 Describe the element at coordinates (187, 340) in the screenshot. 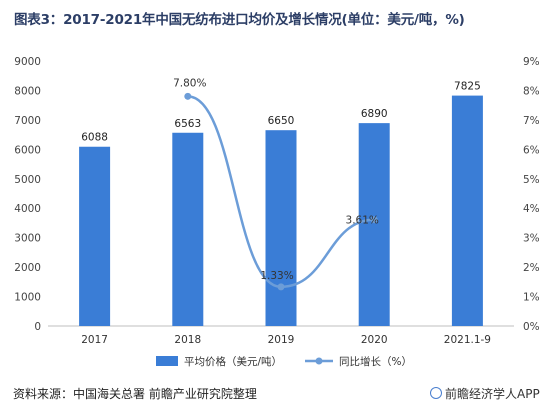

I see `x-axis-tick-label: 2018` at that location.